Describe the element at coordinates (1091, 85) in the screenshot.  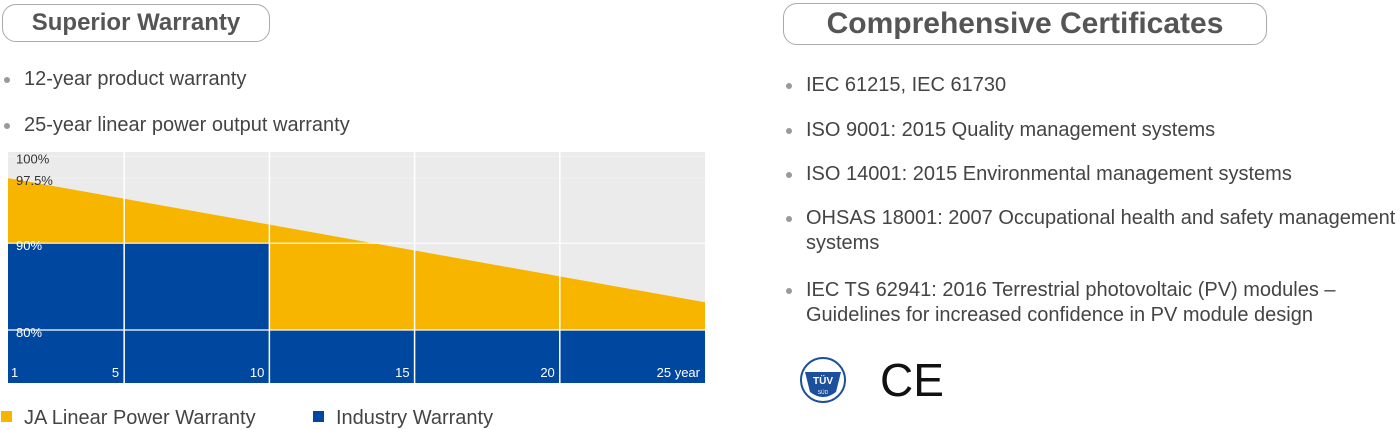
I see `bullet: IEC 61215, IEC 61730` at that location.